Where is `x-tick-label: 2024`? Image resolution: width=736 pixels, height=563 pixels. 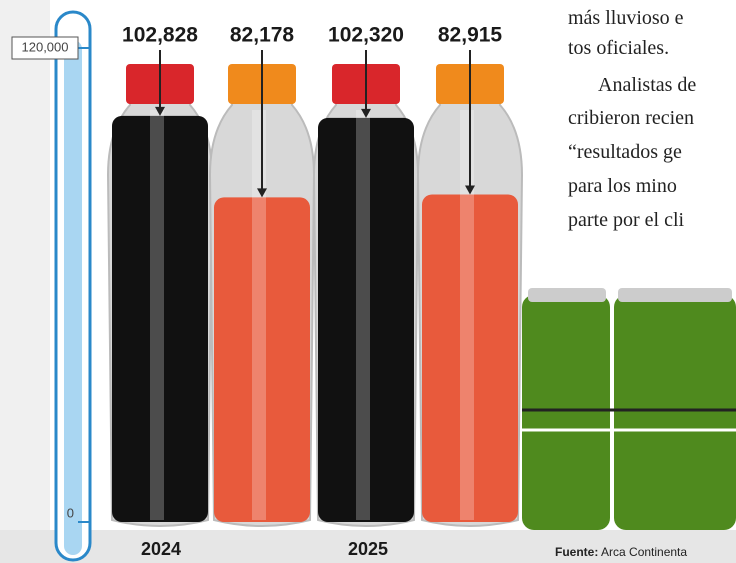
x-tick-label: 2024 is located at coordinates (161, 549).